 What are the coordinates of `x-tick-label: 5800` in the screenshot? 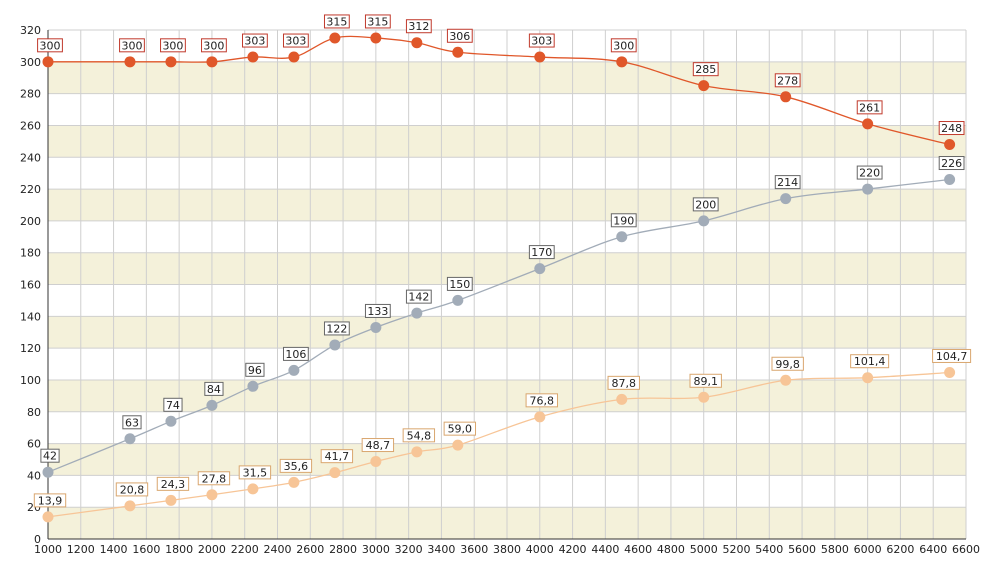 It's located at (835, 549).